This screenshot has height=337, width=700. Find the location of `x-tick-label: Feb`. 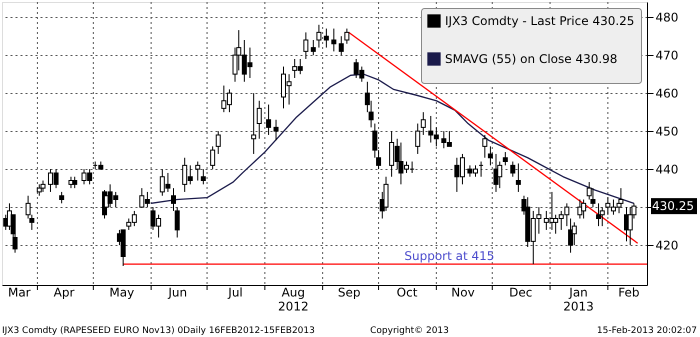

x-tick-label: Feb is located at coordinates (629, 293).